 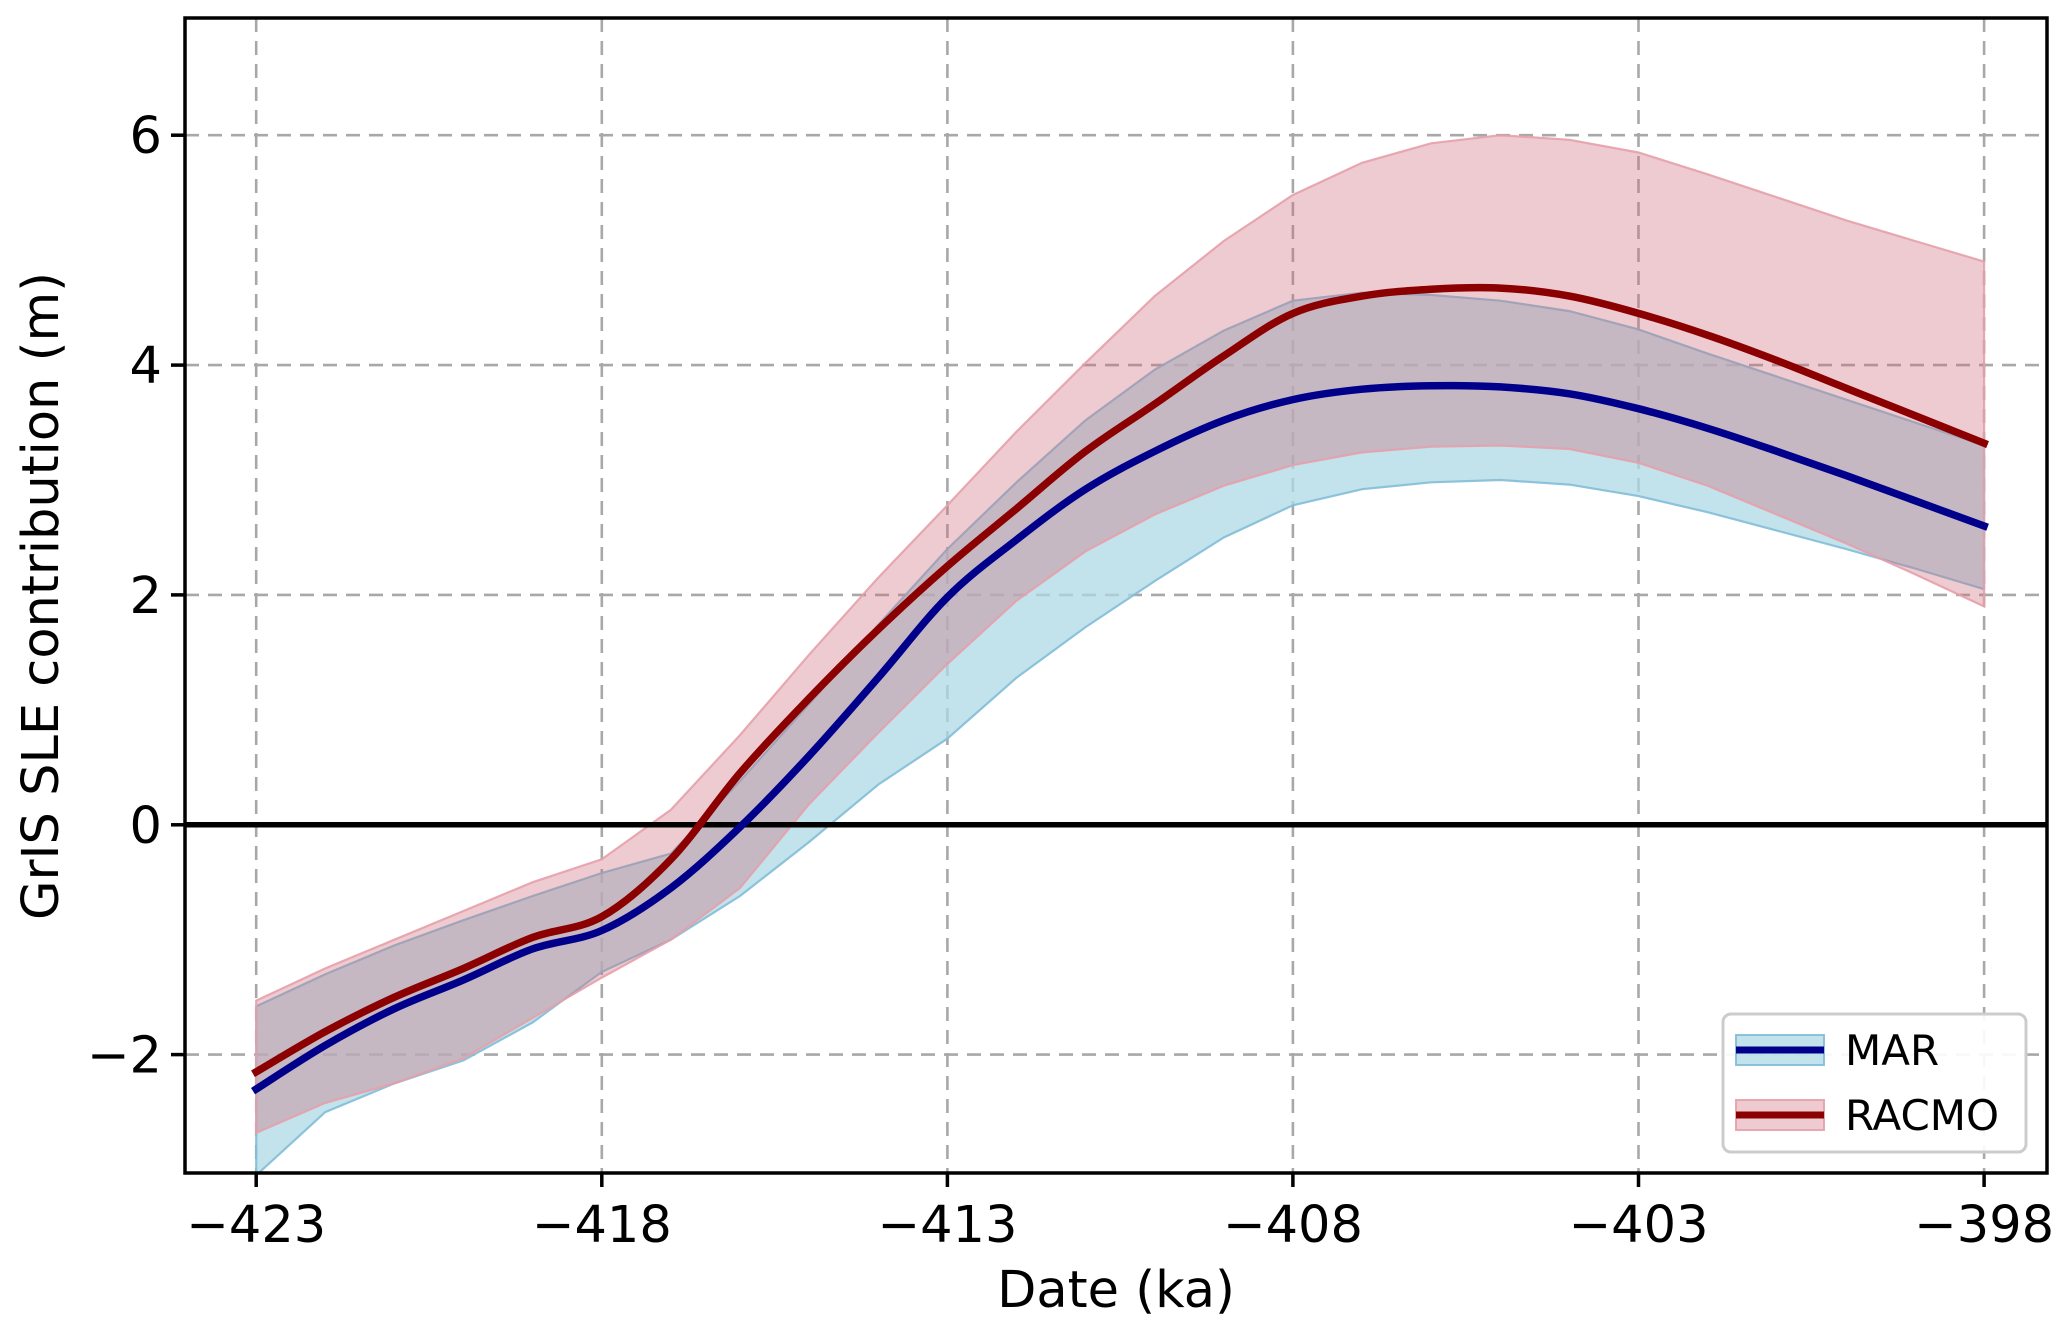 I want to click on y-tick-label: −2, so click(x=124, y=1056).